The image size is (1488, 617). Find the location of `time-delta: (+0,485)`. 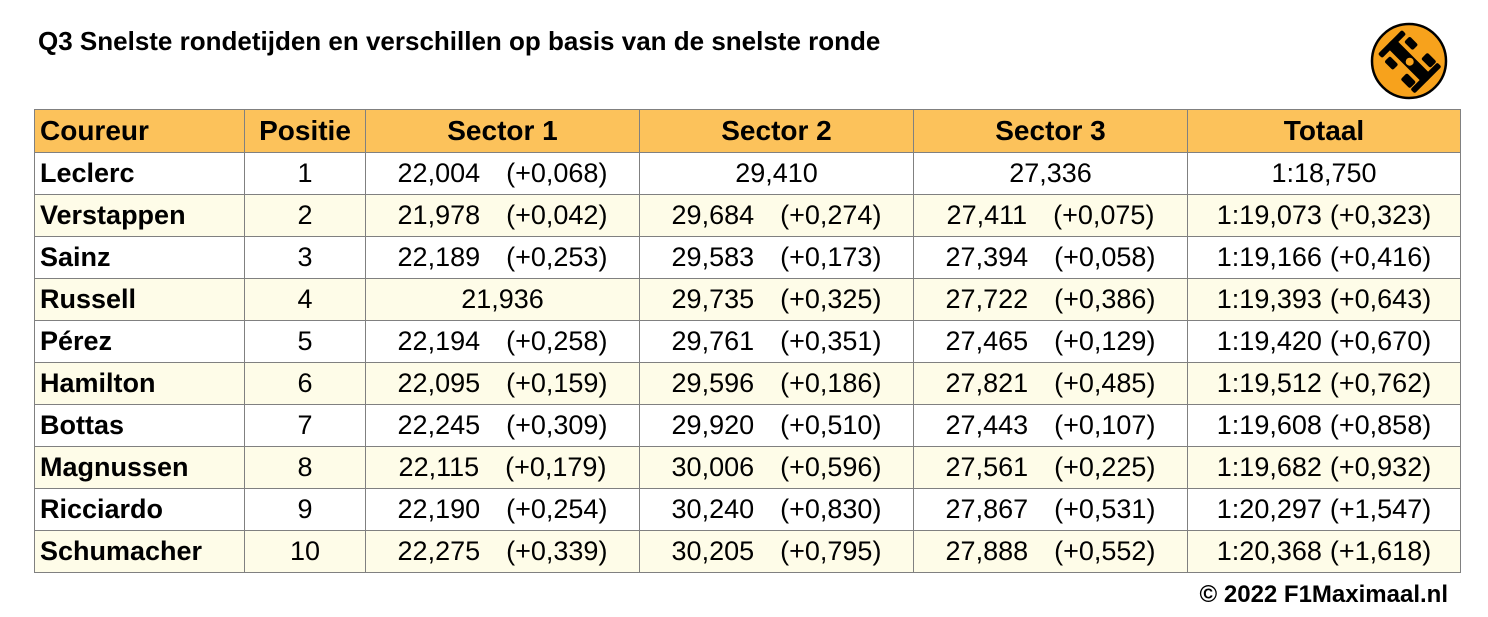

time-delta: (+0,485) is located at coordinates (1105, 383).